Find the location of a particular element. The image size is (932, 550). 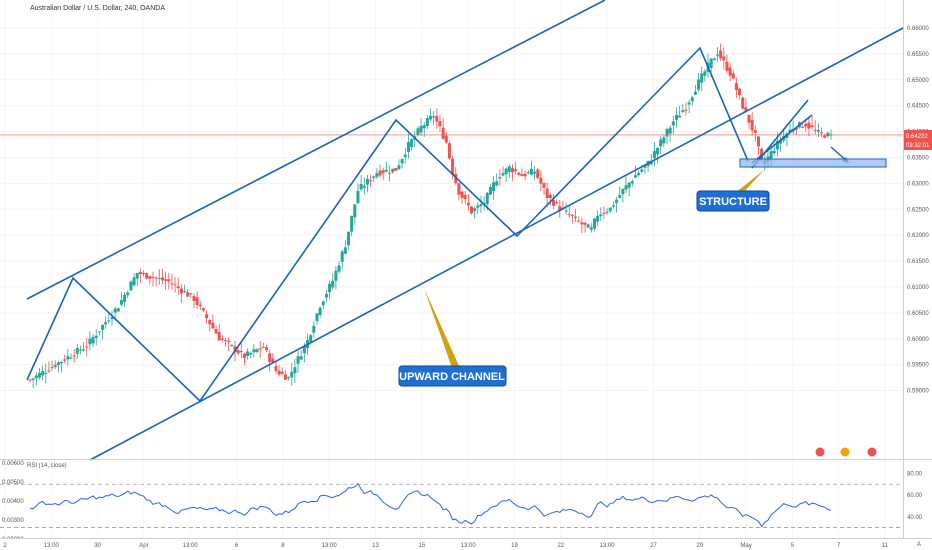

price-tick-label: 0.63000 is located at coordinates (918, 184).